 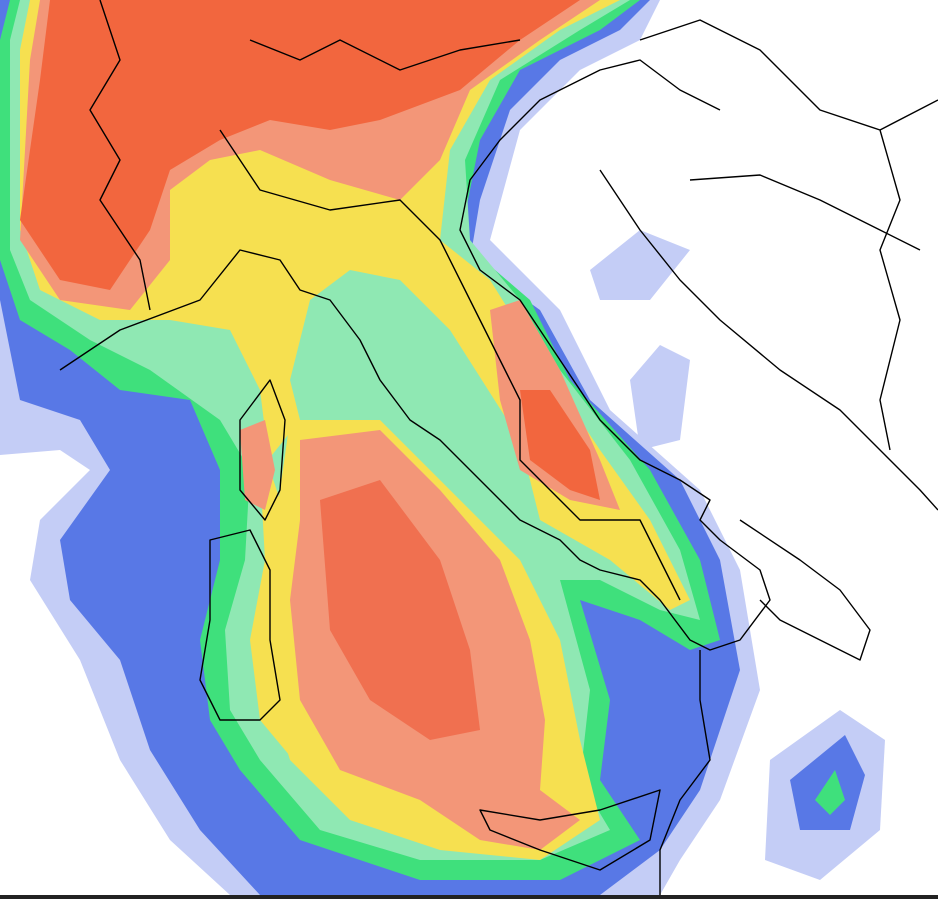 What do you see at coordinates (560, 445) in the screenshot?
I see `field-red-east` at bounding box center [560, 445].